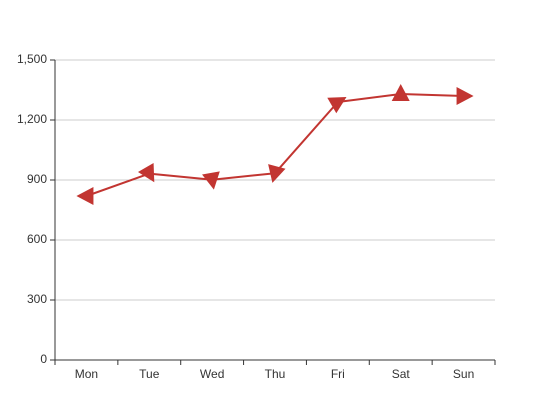  Describe the element at coordinates (85, 196) in the screenshot. I see `data-point-marker-mon` at that location.